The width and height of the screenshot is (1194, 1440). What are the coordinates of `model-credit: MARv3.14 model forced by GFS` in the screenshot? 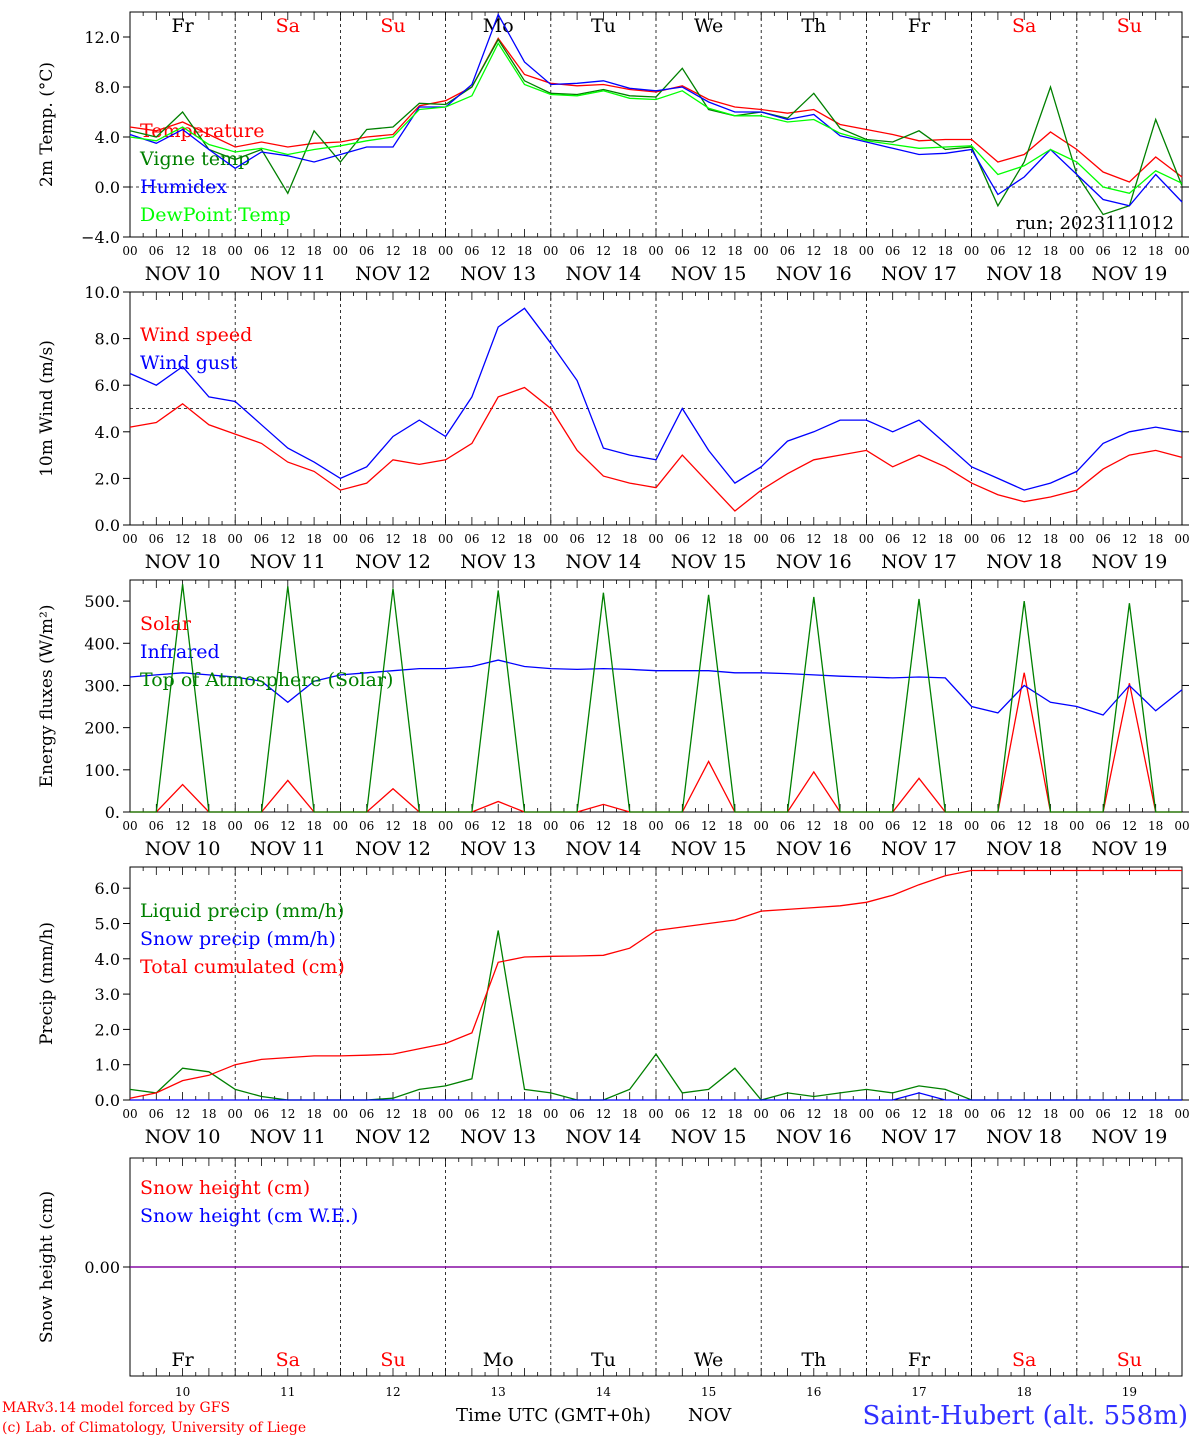 It's located at (116, 1408).